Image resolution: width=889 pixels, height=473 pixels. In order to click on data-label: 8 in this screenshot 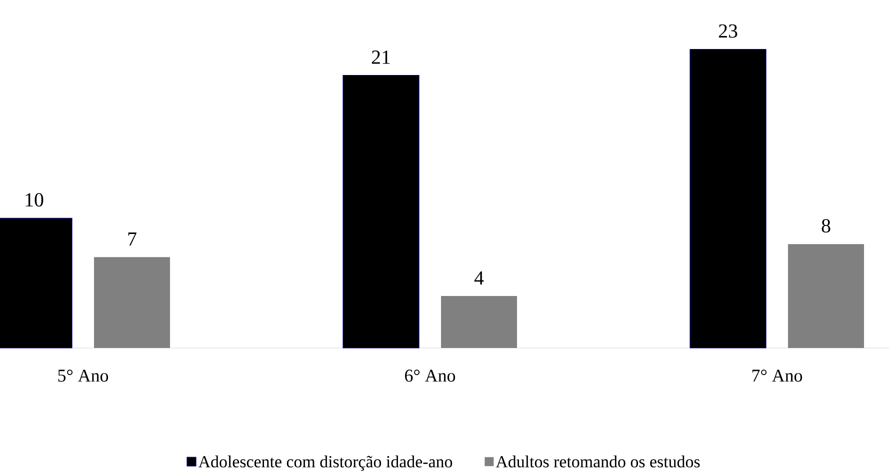, I will do `click(826, 226)`.